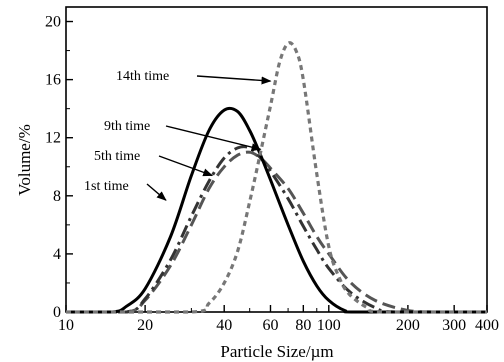  What do you see at coordinates (224, 325) in the screenshot?
I see `x-tick-label: 40` at bounding box center [224, 325].